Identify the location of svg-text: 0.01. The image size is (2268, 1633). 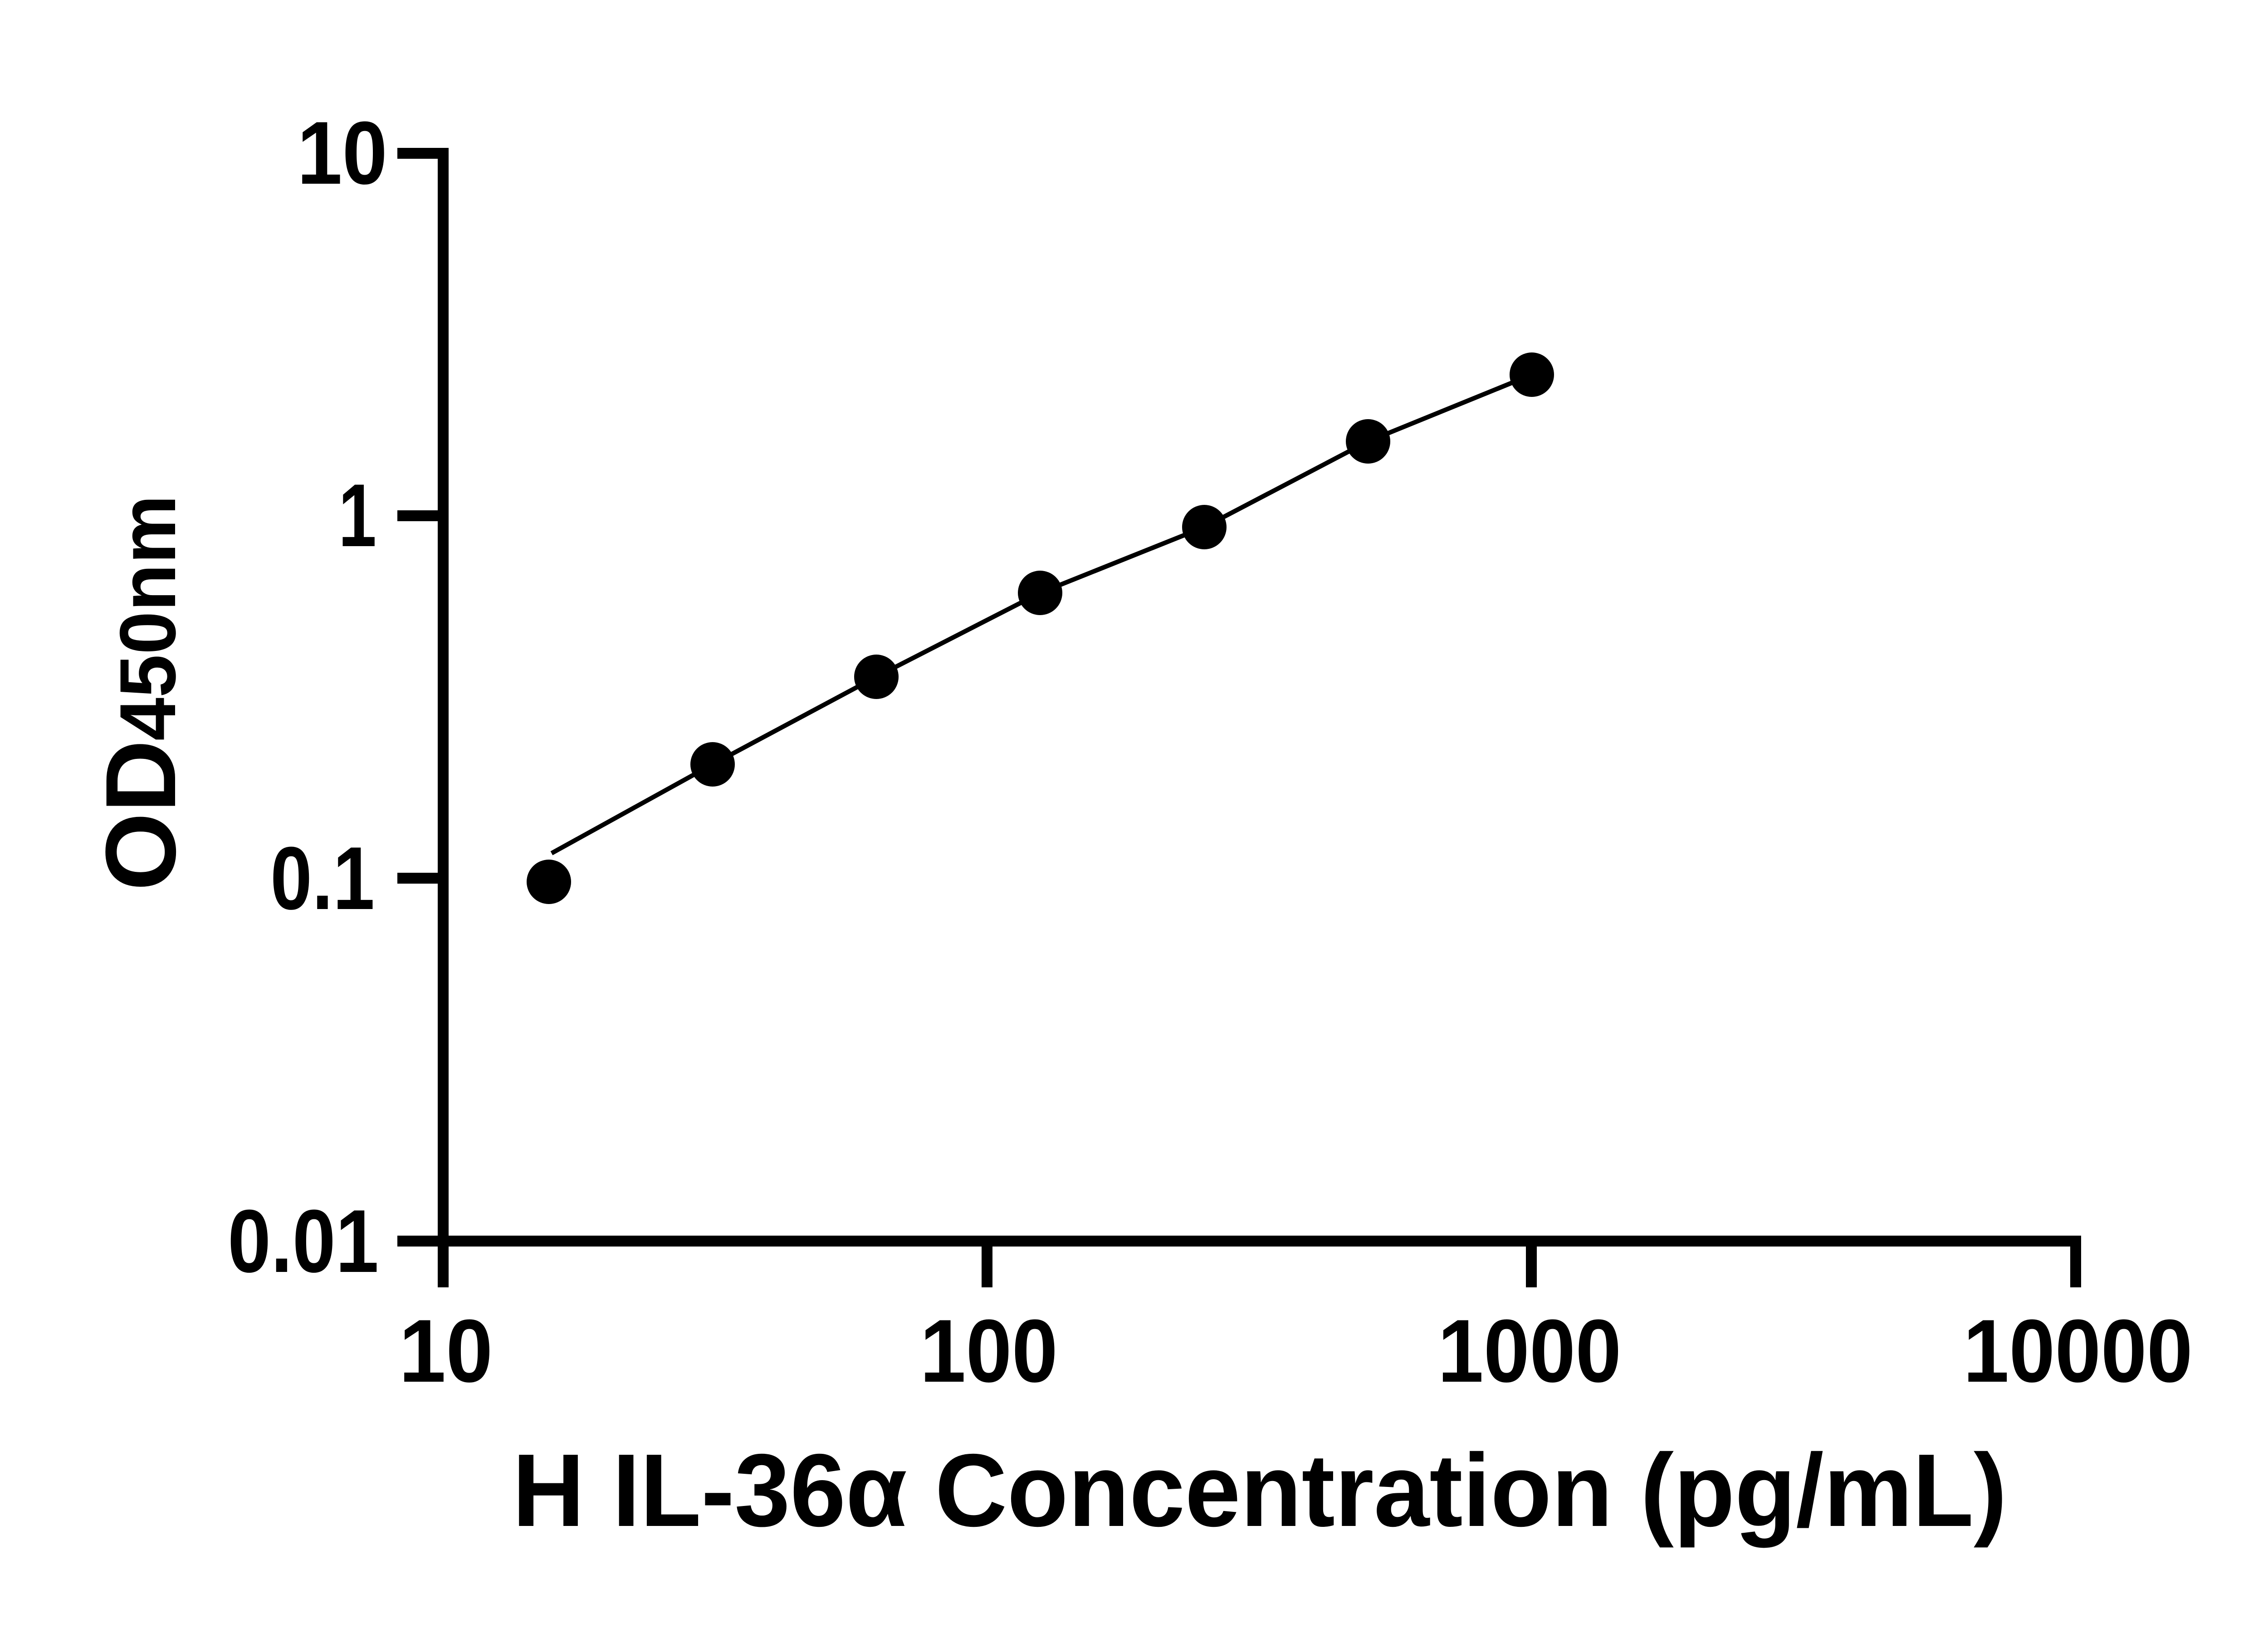
(304, 1241).